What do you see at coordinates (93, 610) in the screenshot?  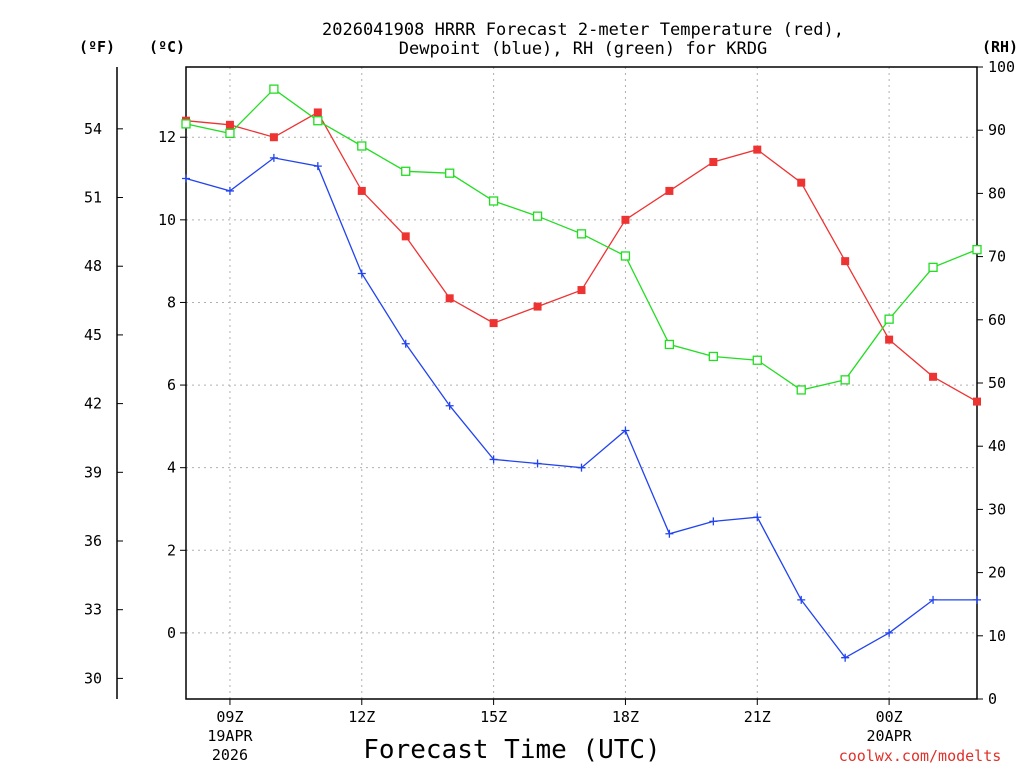 I see `fahrenheit-tick-label: 33` at bounding box center [93, 610].